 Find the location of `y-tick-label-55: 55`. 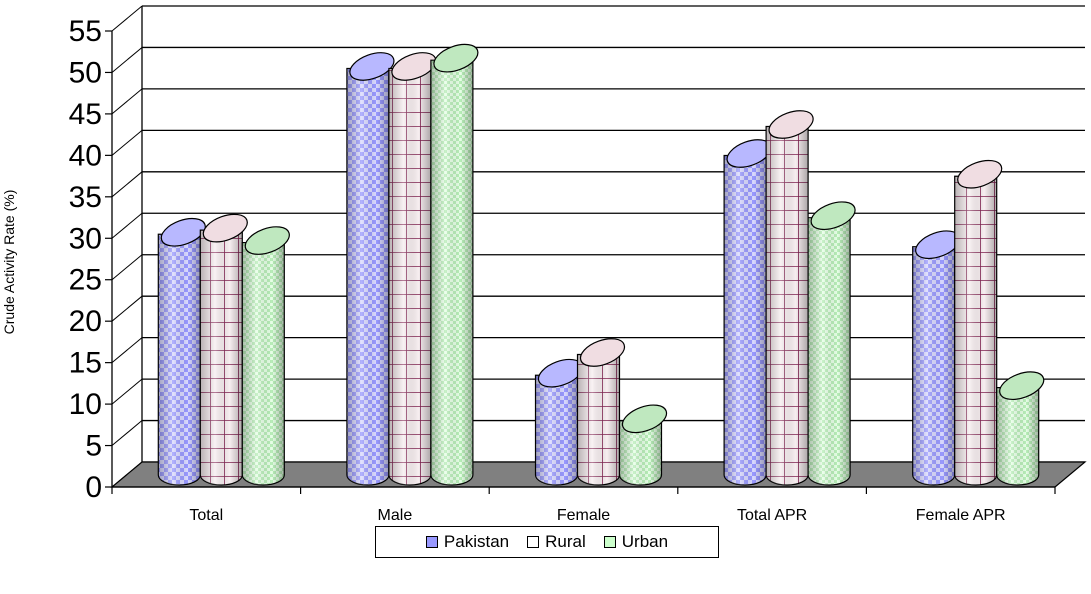

y-tick-label-55: 55 is located at coordinates (85, 31).